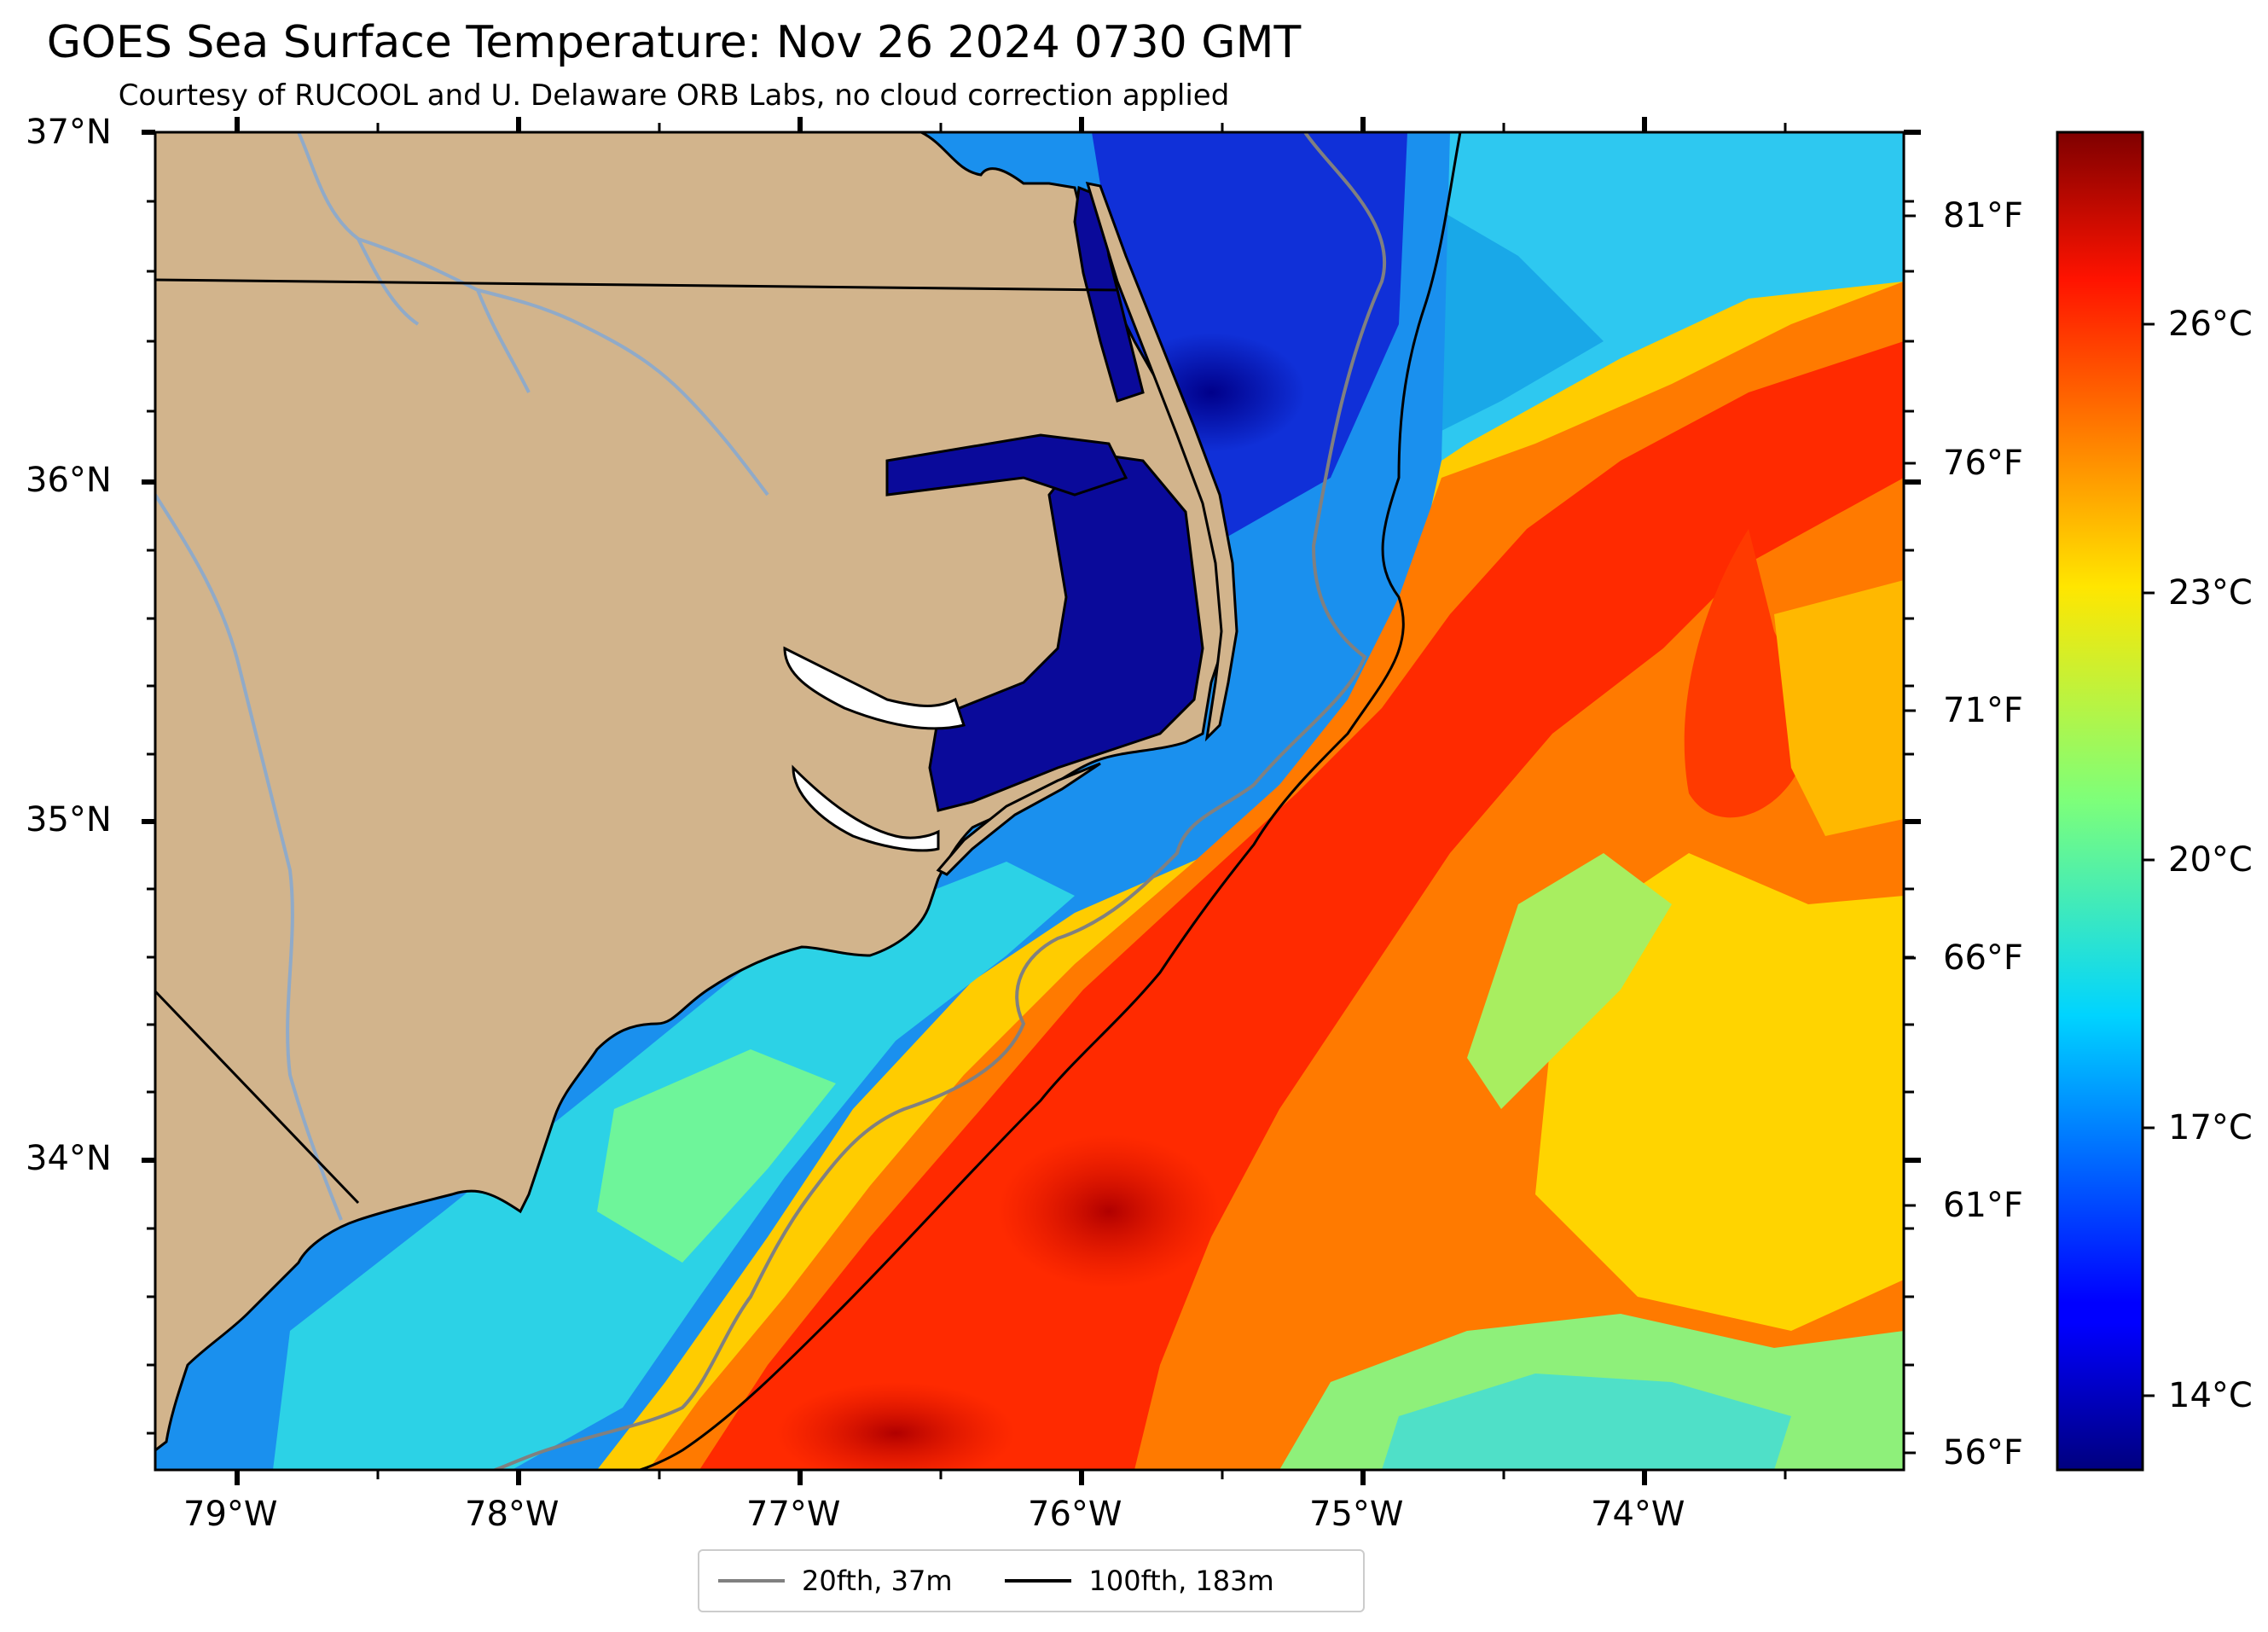  Describe the element at coordinates (1983, 1452) in the screenshot. I see `tick-label-56f: 56°F` at that location.